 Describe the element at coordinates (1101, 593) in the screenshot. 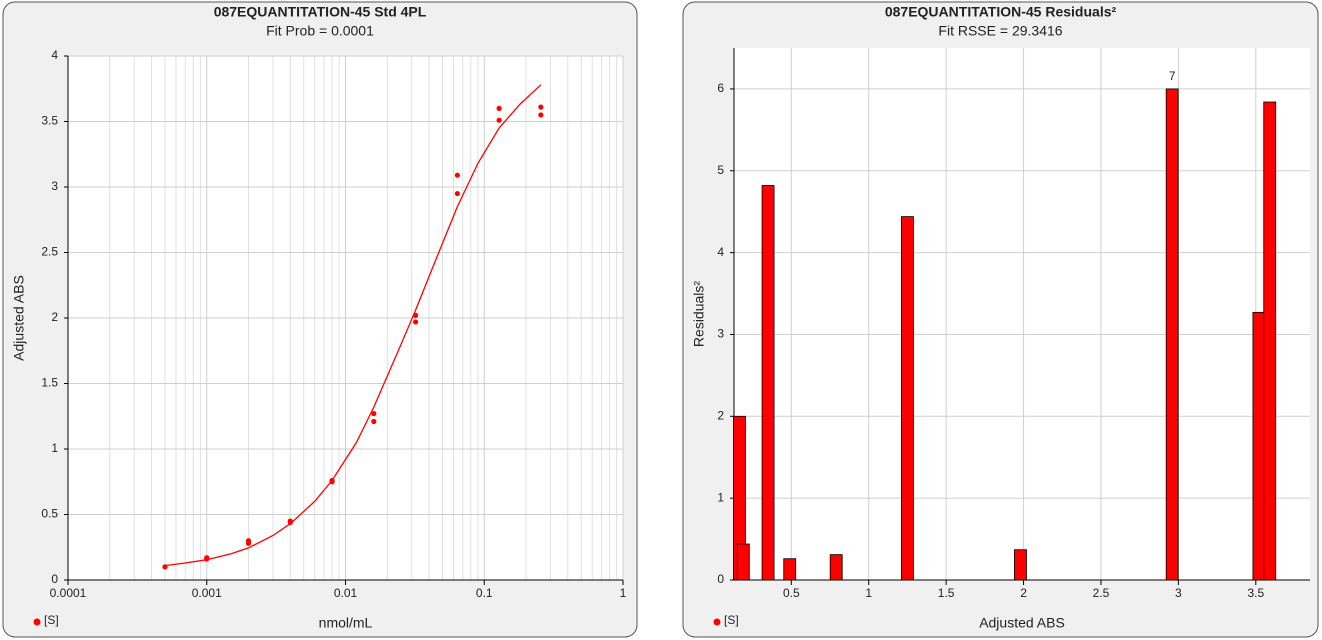

I see `x-tick-label: 2.5` at that location.